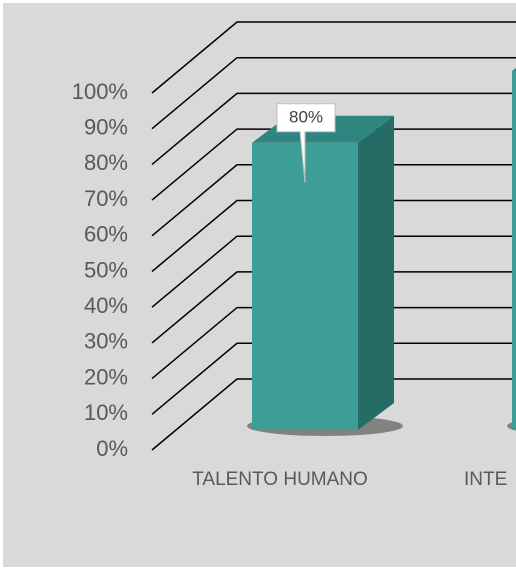 This screenshot has width=516, height=570. I want to click on bar-top, so click(514, 69).